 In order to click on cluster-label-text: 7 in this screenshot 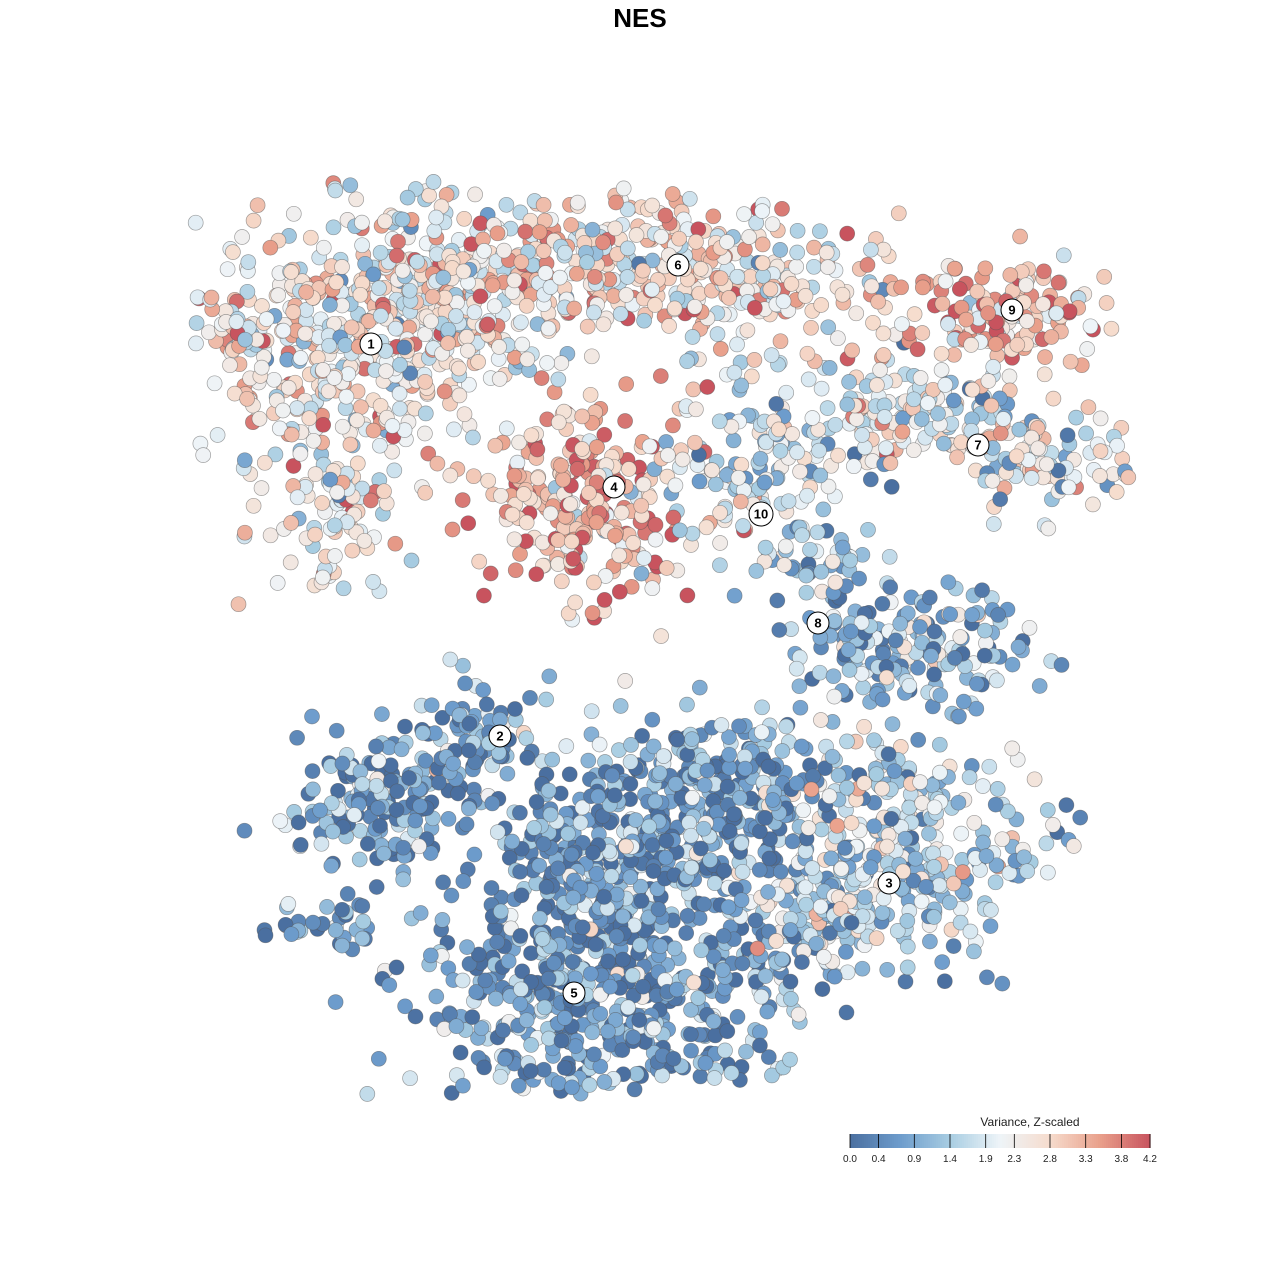, I will do `click(977, 445)`.